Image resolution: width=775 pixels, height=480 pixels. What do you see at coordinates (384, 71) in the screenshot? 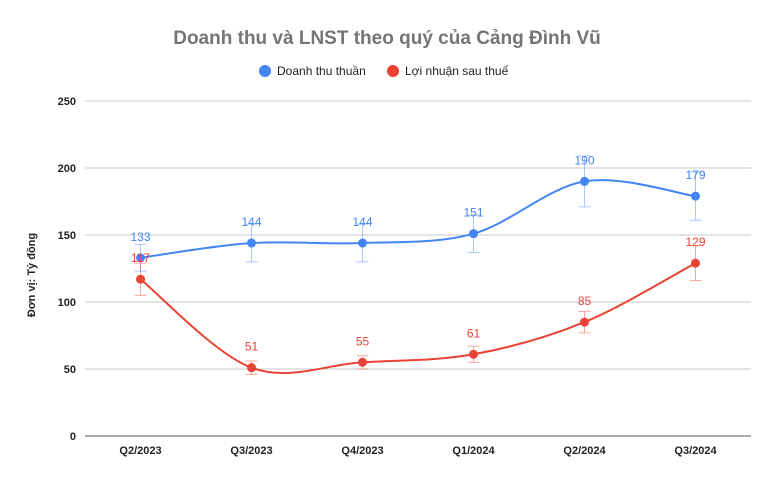
I see `legend: Doanh thu thuần Lợi nhuận sau thuế` at bounding box center [384, 71].